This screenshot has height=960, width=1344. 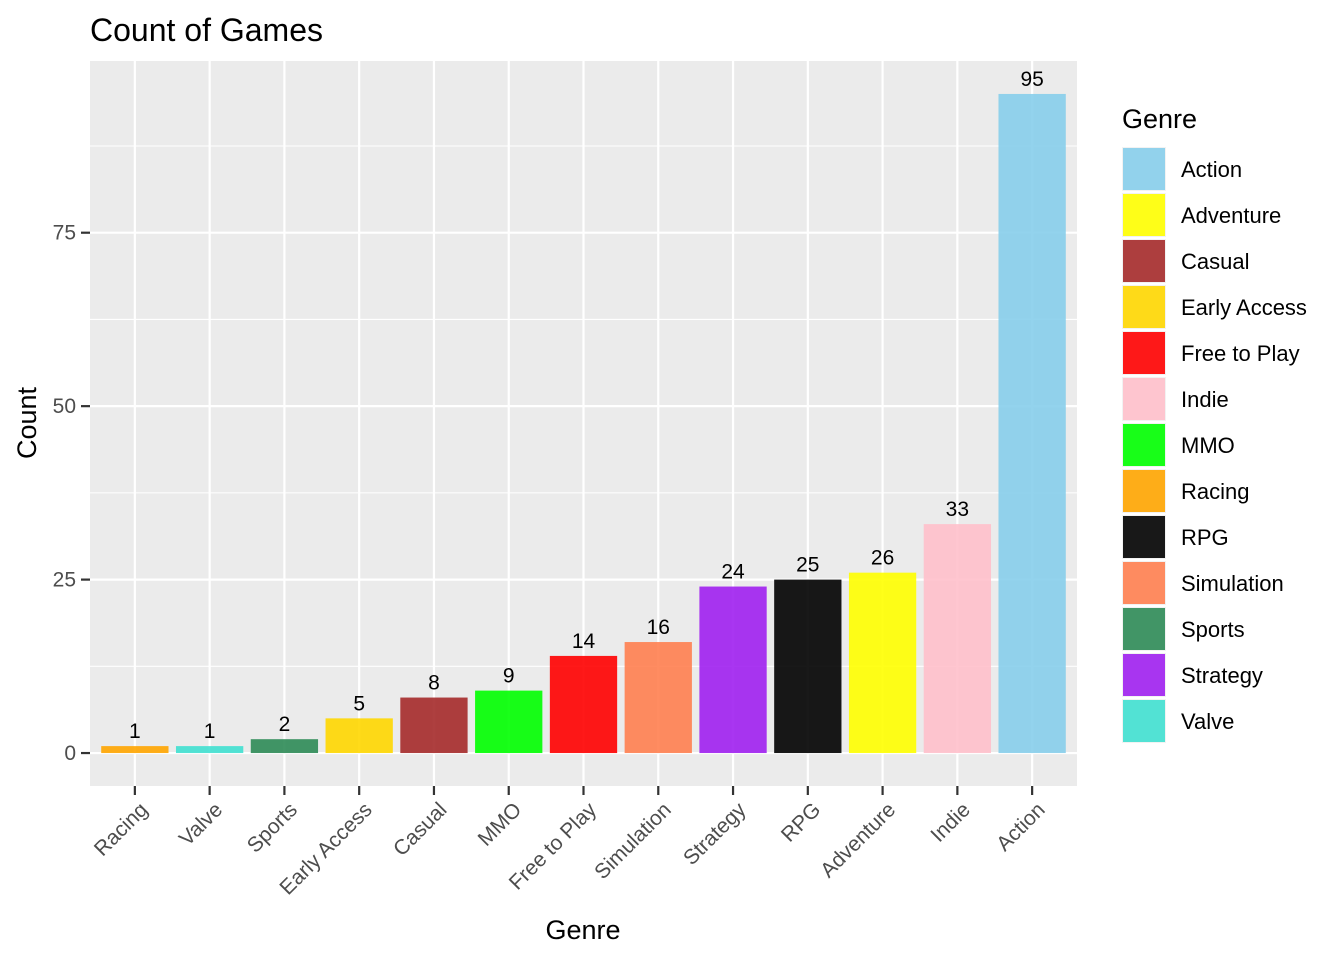 What do you see at coordinates (801, 822) in the screenshot?
I see `x-tick-label: RPG` at bounding box center [801, 822].